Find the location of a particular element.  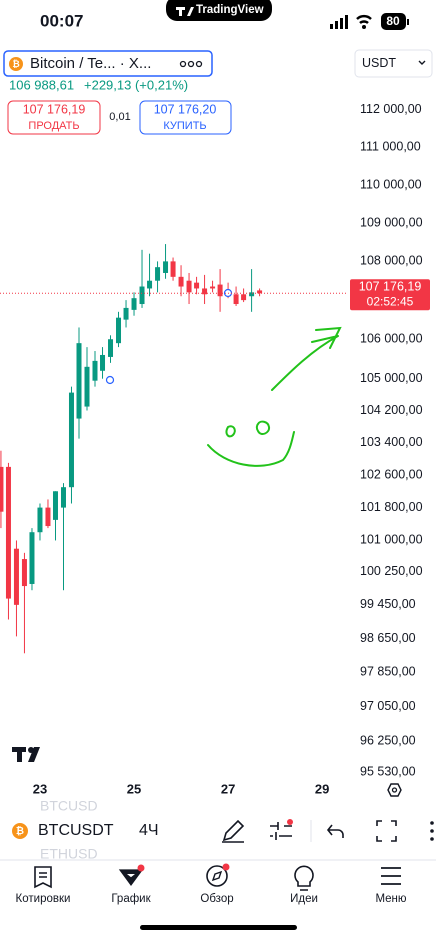

y-tick-label: 95 530,00 is located at coordinates (388, 772).